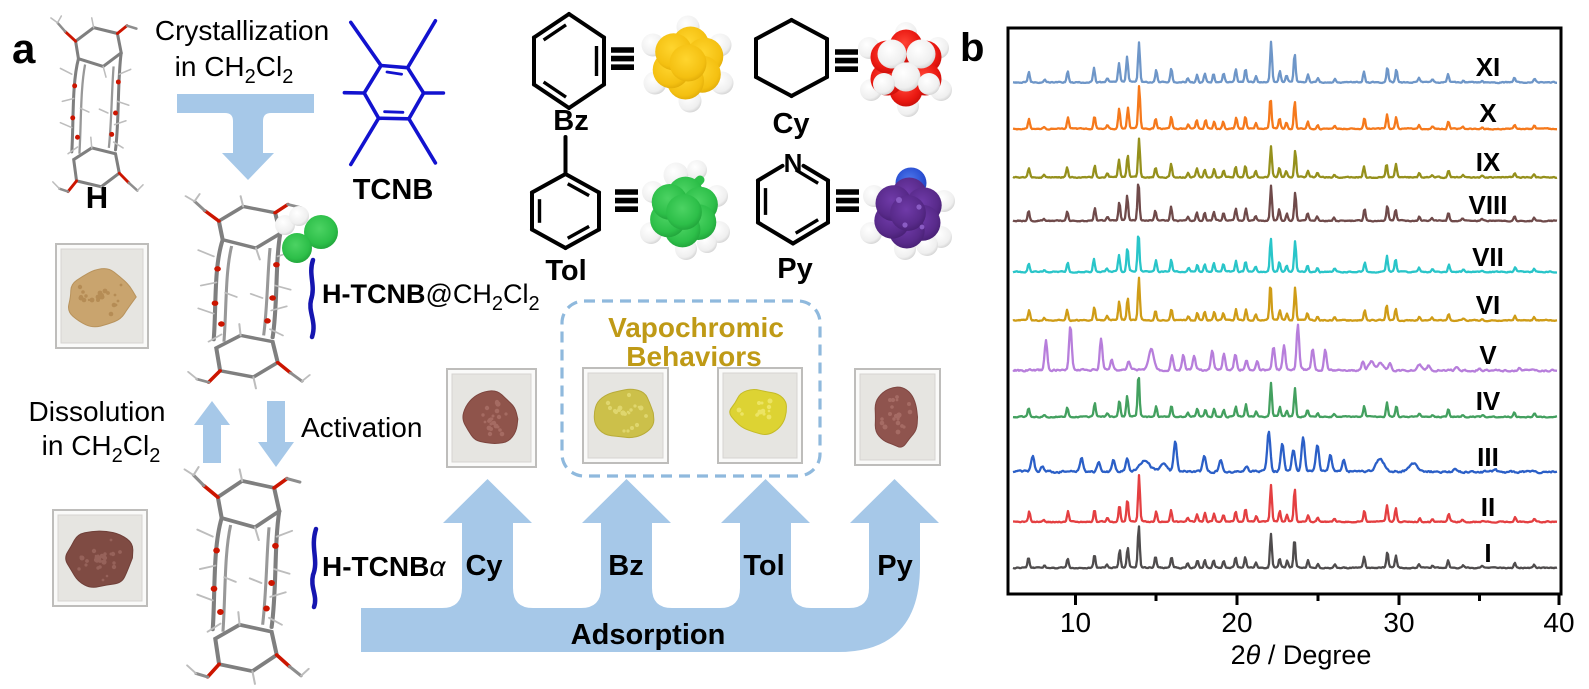 The height and width of the screenshot is (689, 1589). Describe the element at coordinates (1558, 622) in the screenshot. I see `svg-text: 40` at that location.